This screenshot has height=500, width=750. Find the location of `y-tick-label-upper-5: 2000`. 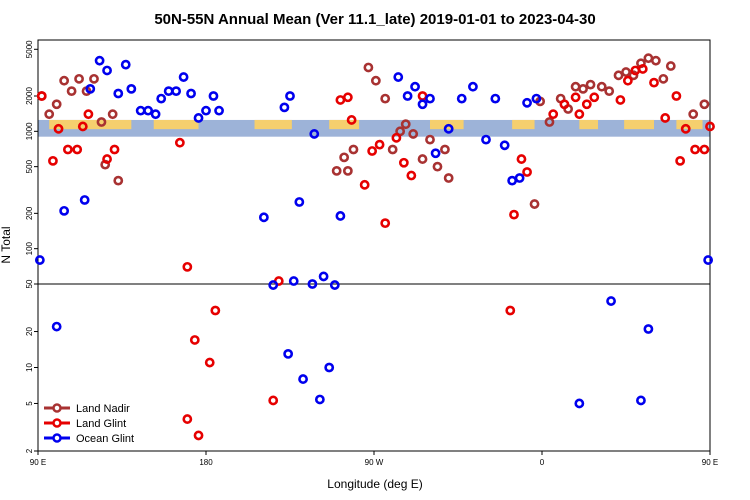

y-tick-label-upper-5: 2000 is located at coordinates (29, 96).